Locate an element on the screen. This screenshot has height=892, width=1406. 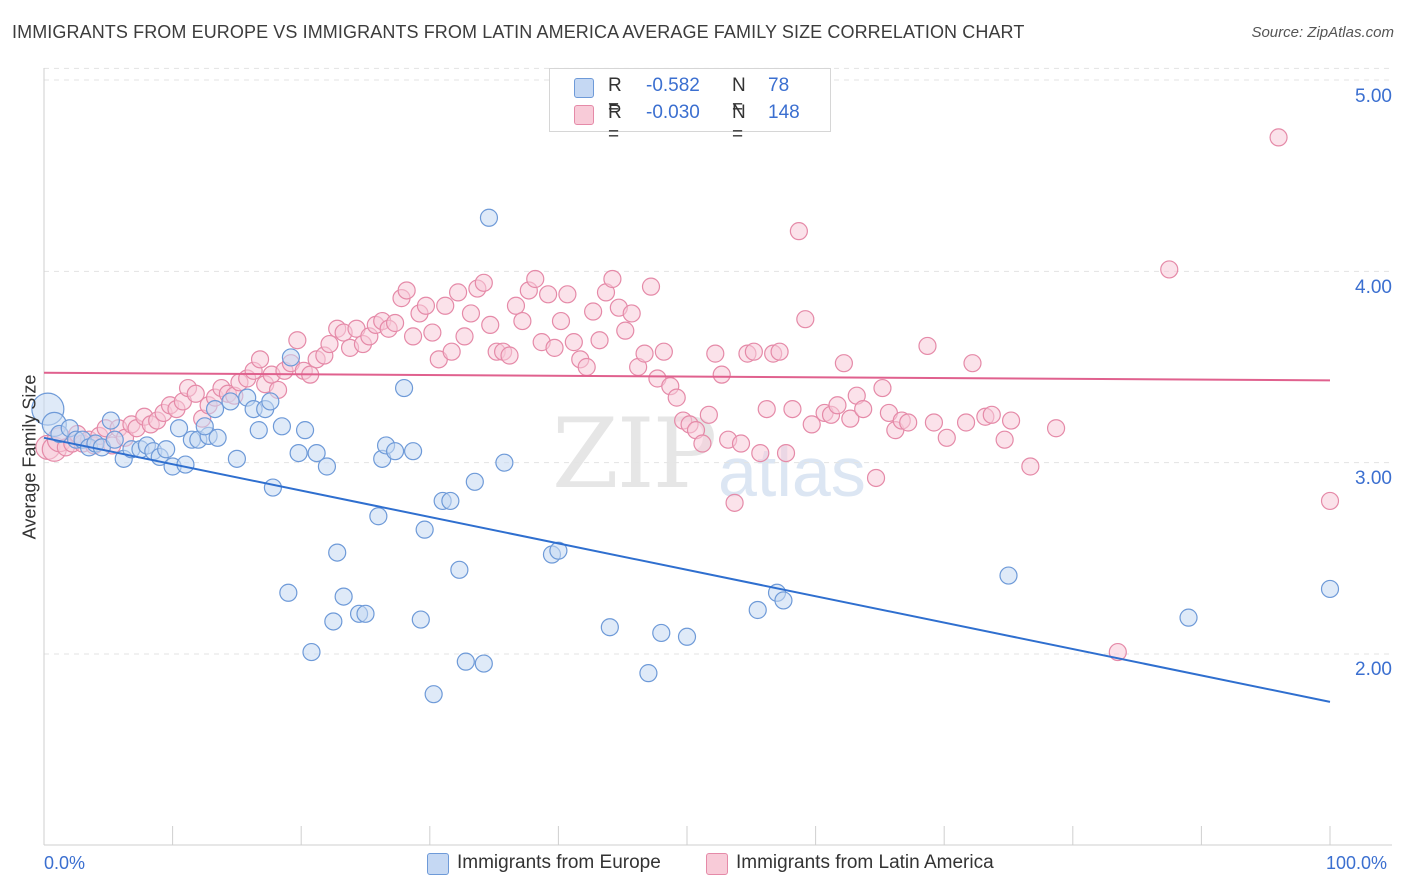
y-tick-label: 3.00 is located at coordinates (1373, 478).